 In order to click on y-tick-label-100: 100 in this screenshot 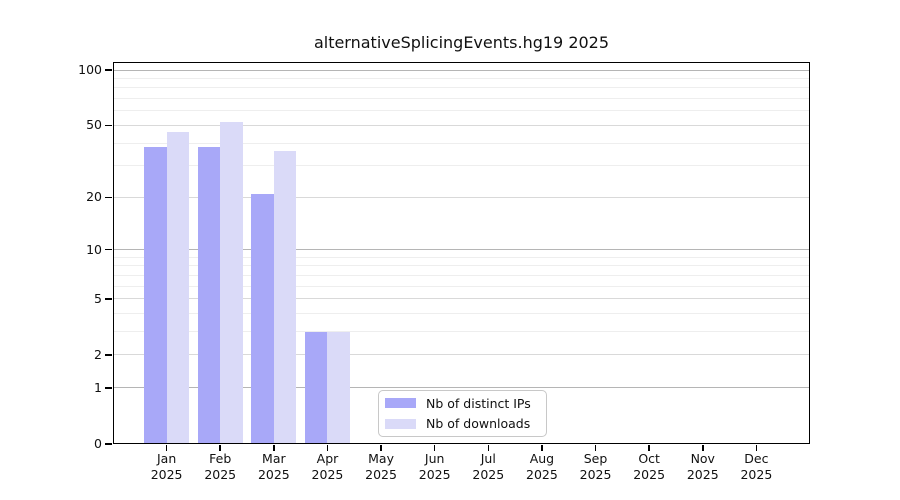, I will do `click(90, 69)`.